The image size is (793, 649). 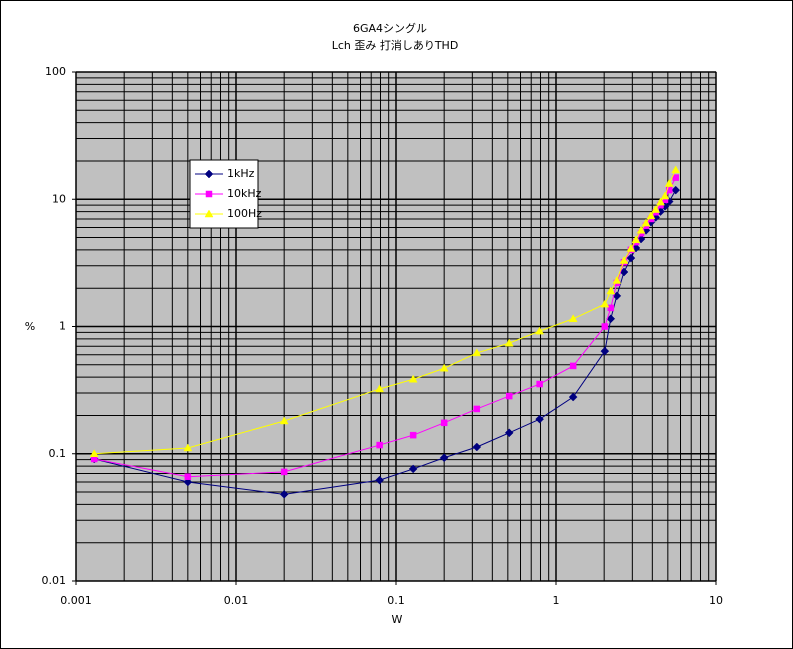 What do you see at coordinates (397, 619) in the screenshot?
I see `x-axis-label: W` at bounding box center [397, 619].